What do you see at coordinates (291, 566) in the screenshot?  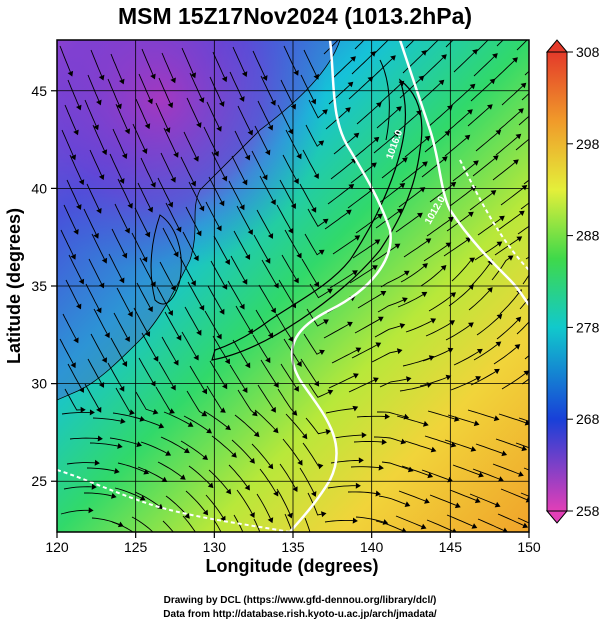 I see `x-axis-label: Longitude (degrees)` at bounding box center [291, 566].